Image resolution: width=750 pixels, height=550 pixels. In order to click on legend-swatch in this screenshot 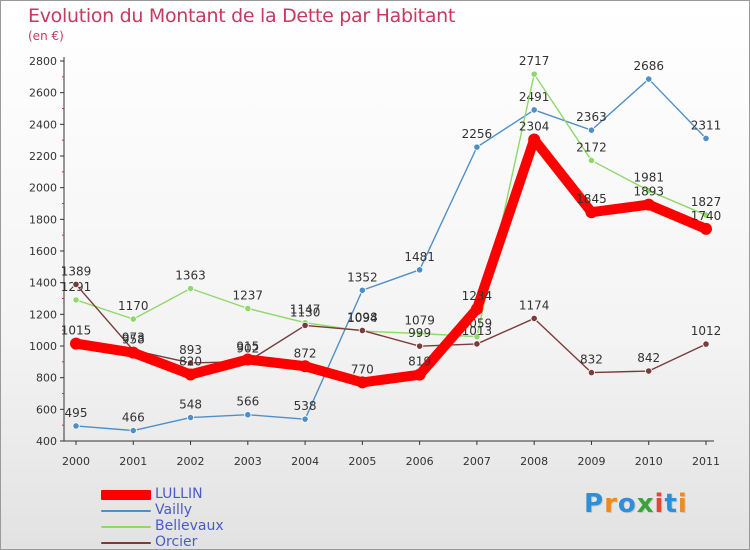, I will do `click(126, 543)`.